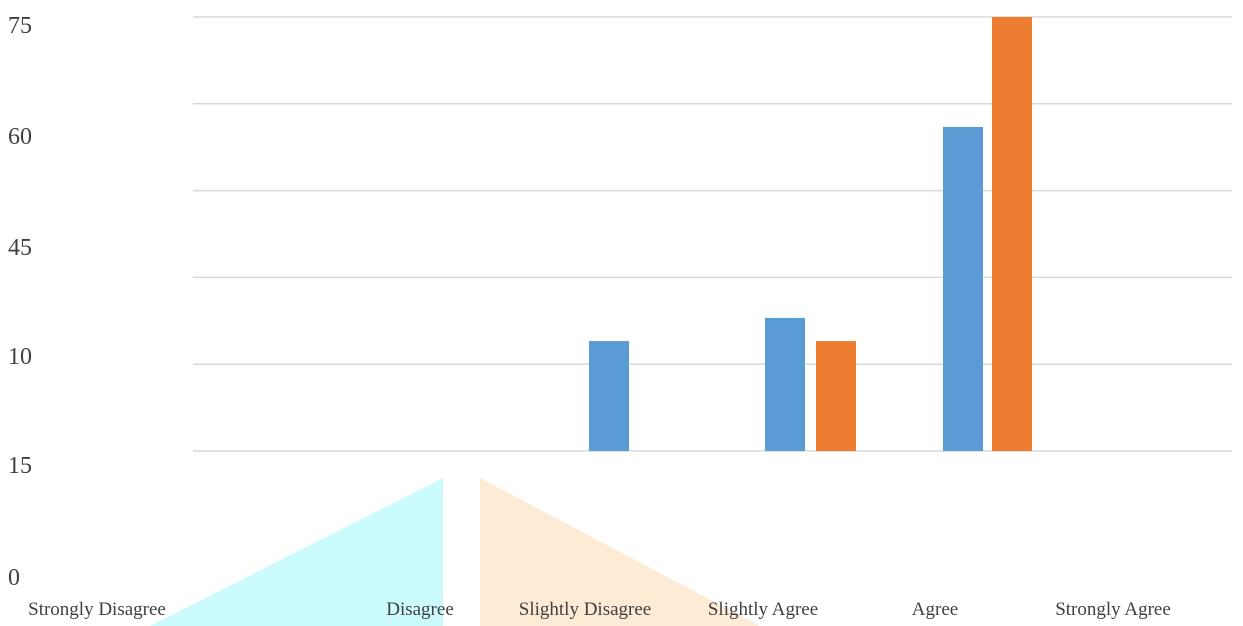 The image size is (1243, 626). I want to click on x-tick-label: Slightly Disagree, so click(585, 609).